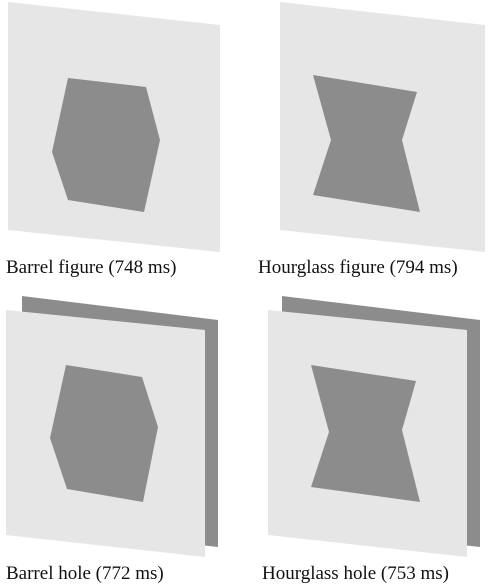  Describe the element at coordinates (355, 573) in the screenshot. I see `caption-hourglass-hole: Hourglass hole (753 ms)` at that location.